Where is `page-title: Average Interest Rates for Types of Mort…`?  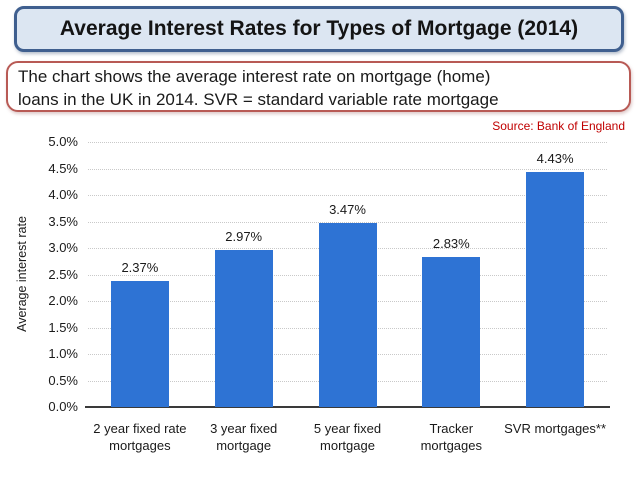
page-title: Average Interest Rates for Types of Mort… is located at coordinates (319, 28).